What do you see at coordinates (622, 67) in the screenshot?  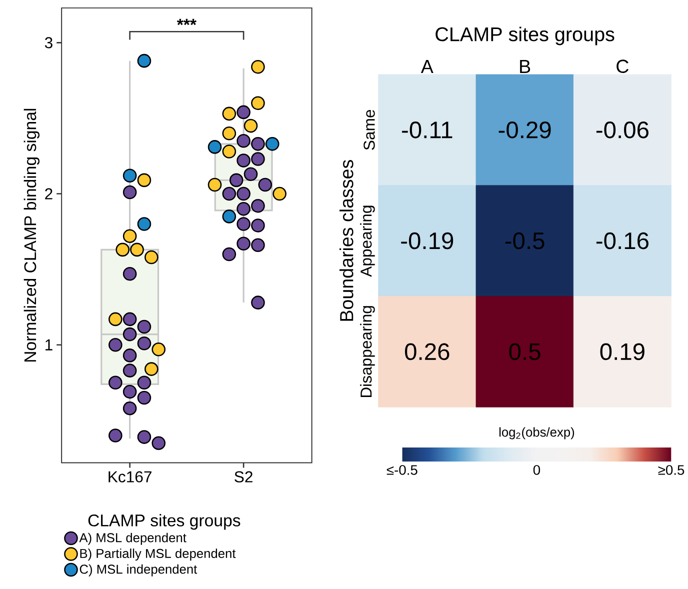 I see `x-tick-label: C` at bounding box center [622, 67].